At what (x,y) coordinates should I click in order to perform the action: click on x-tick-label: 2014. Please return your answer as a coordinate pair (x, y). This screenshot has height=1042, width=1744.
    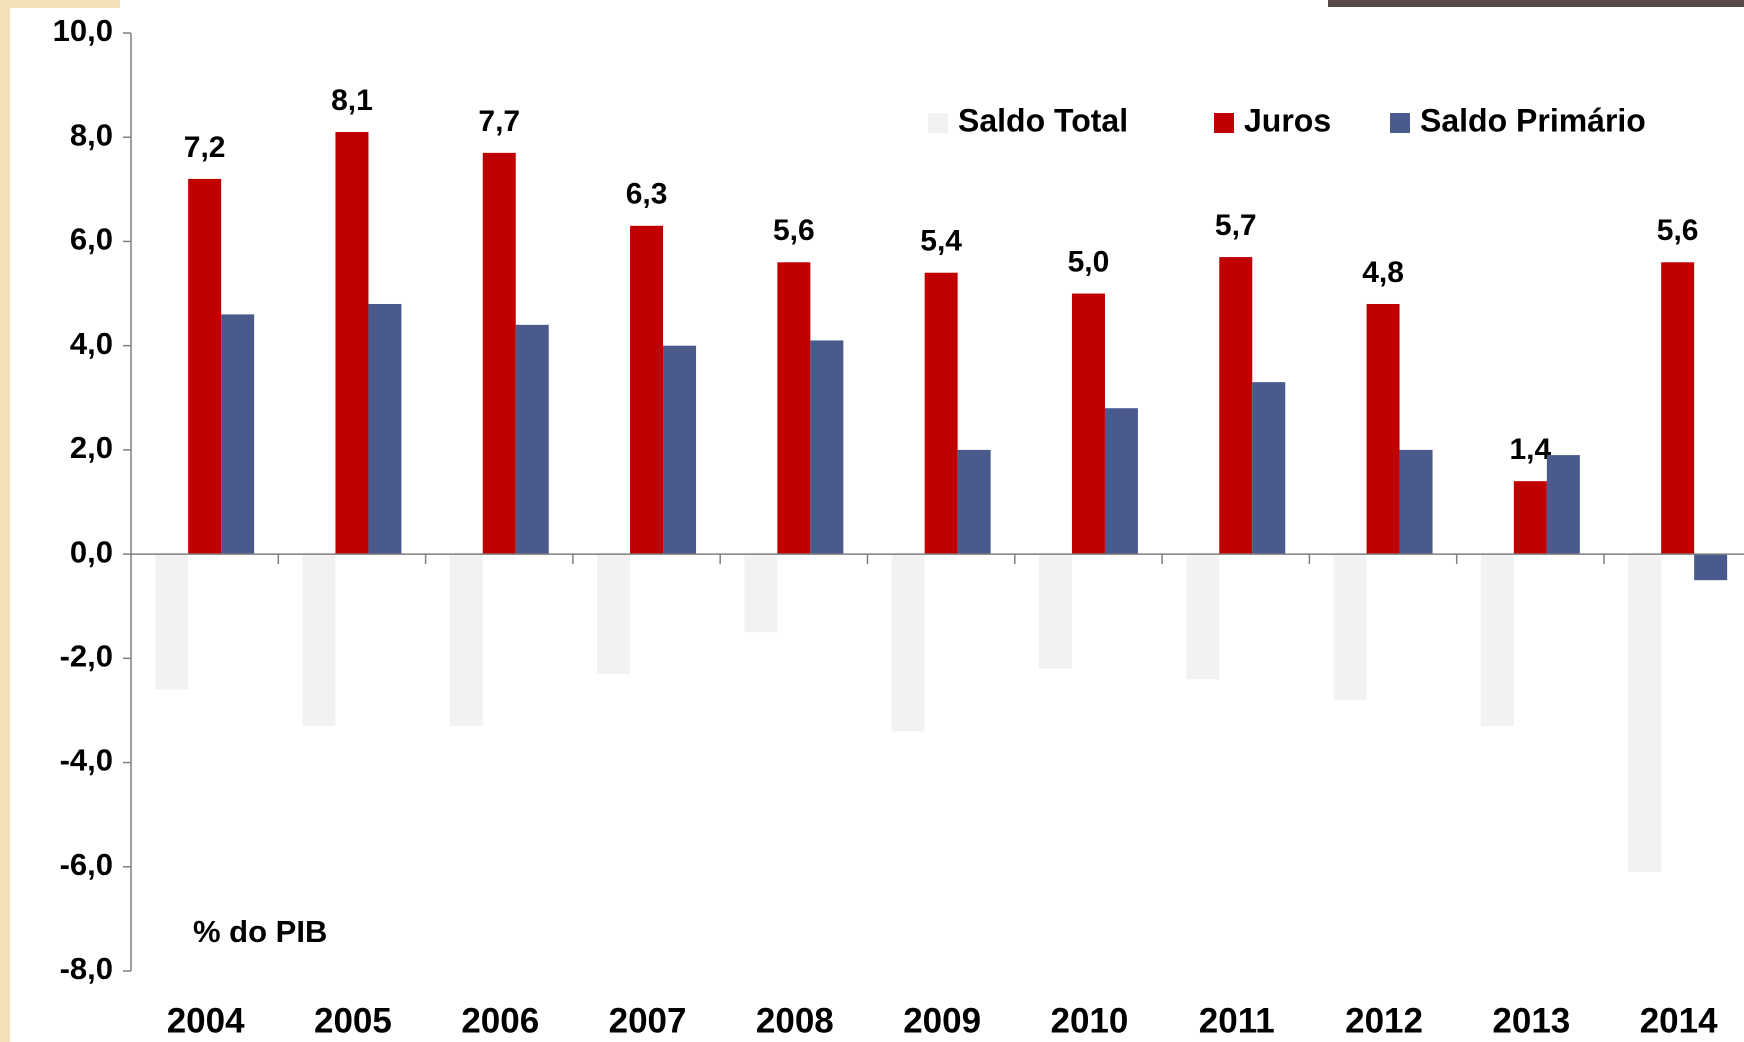
    Looking at the image, I should click on (1679, 1020).